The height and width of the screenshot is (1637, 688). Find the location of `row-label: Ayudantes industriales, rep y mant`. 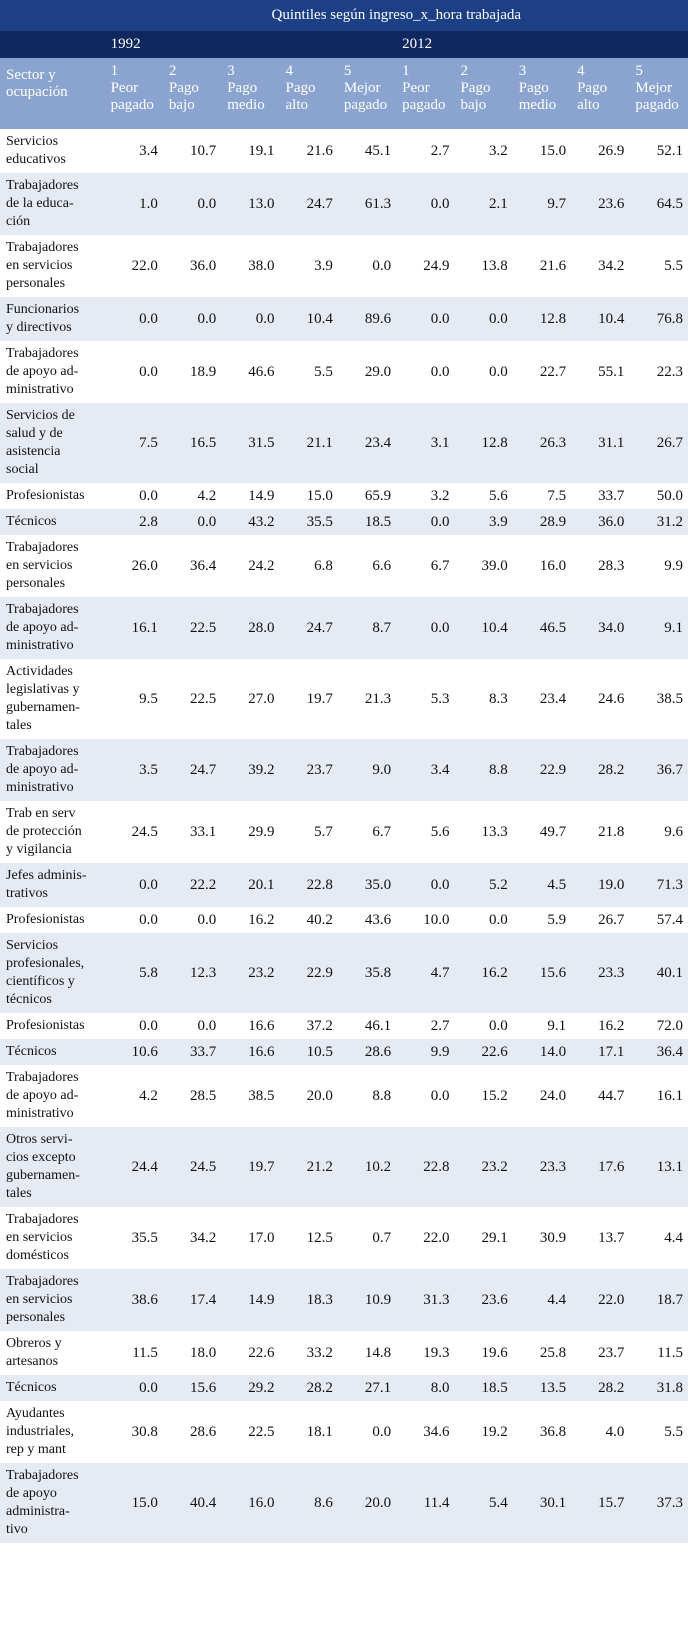

row-label: Ayudantes industriales, rep y mant is located at coordinates (52, 1432).